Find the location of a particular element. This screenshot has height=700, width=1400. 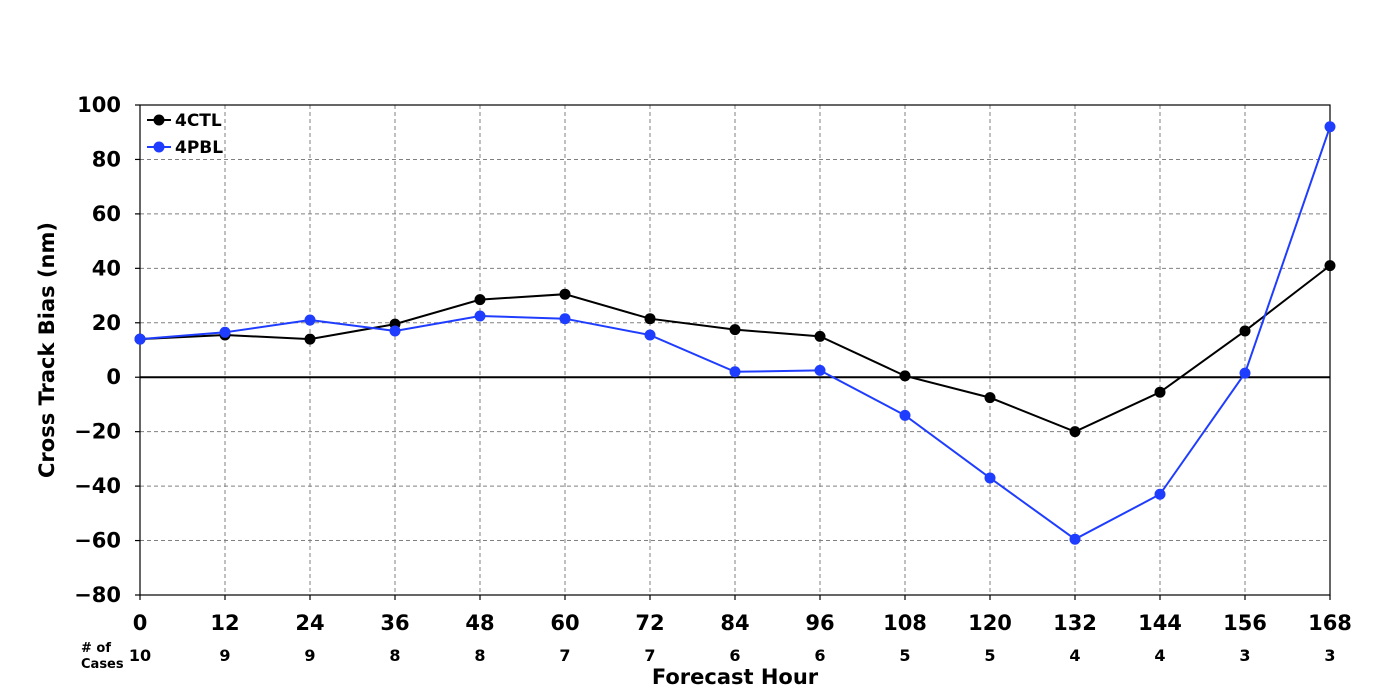

y-tick-label: −40 is located at coordinates (97, 486).